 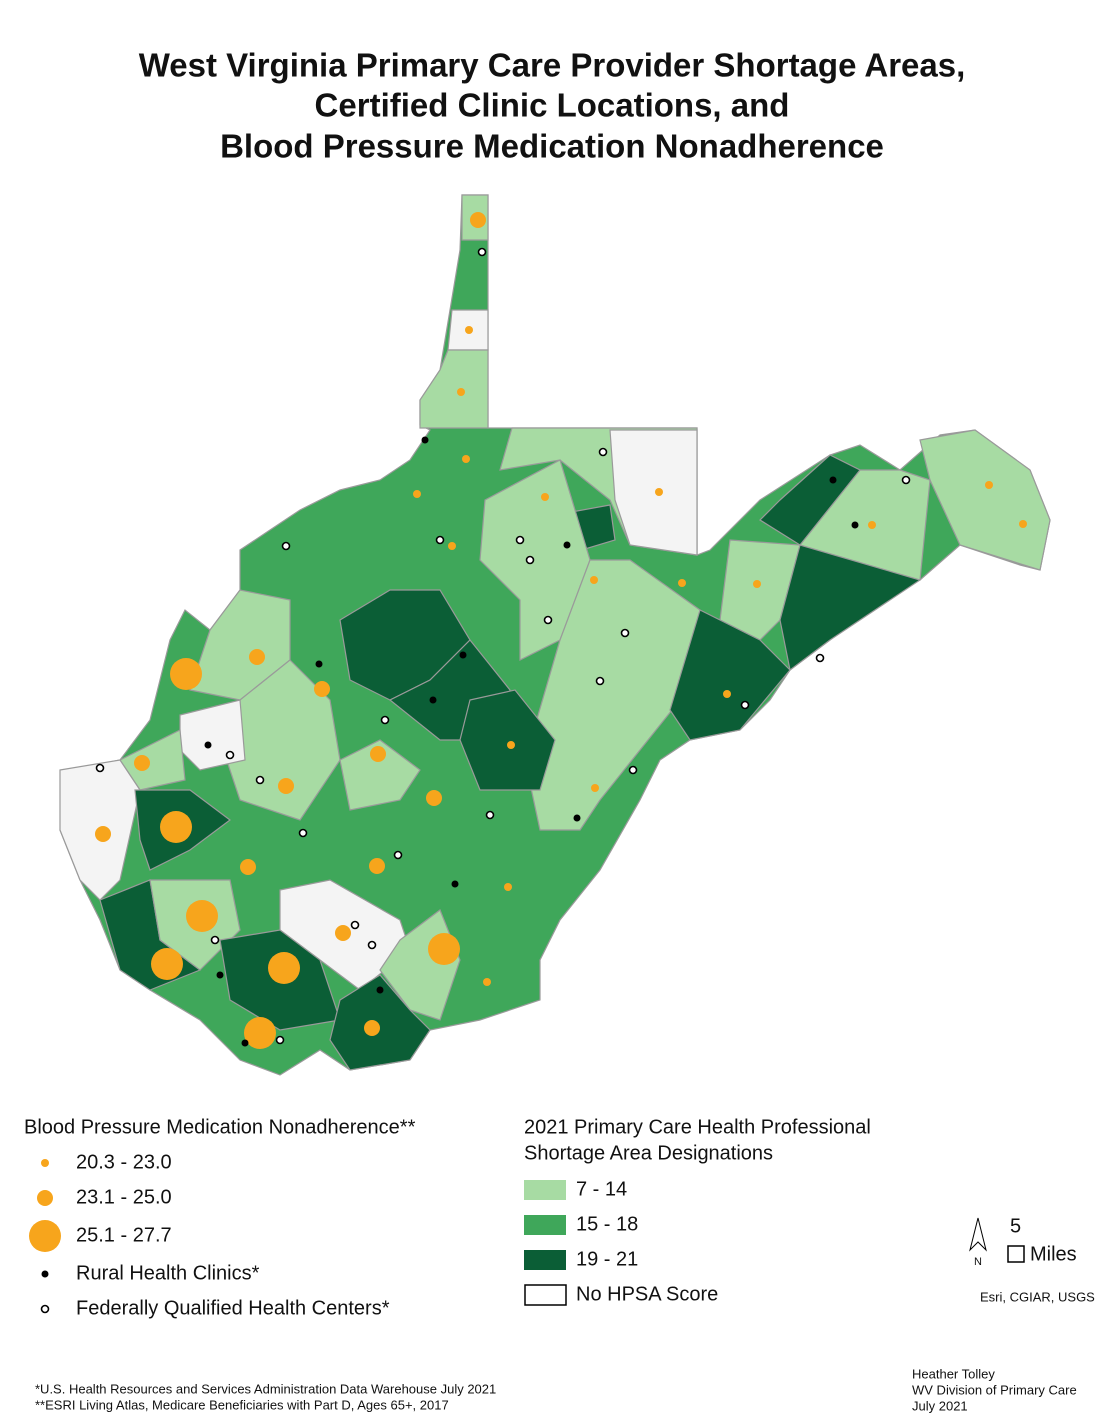 What do you see at coordinates (697, 1127) in the screenshot?
I see `legend-title: 2021 Primary Care Health Professional` at bounding box center [697, 1127].